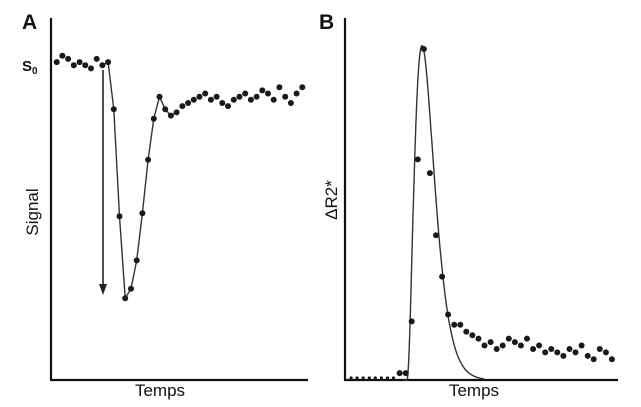  What do you see at coordinates (160, 390) in the screenshot?
I see `panel-a-x-axis-label: Temps` at bounding box center [160, 390].